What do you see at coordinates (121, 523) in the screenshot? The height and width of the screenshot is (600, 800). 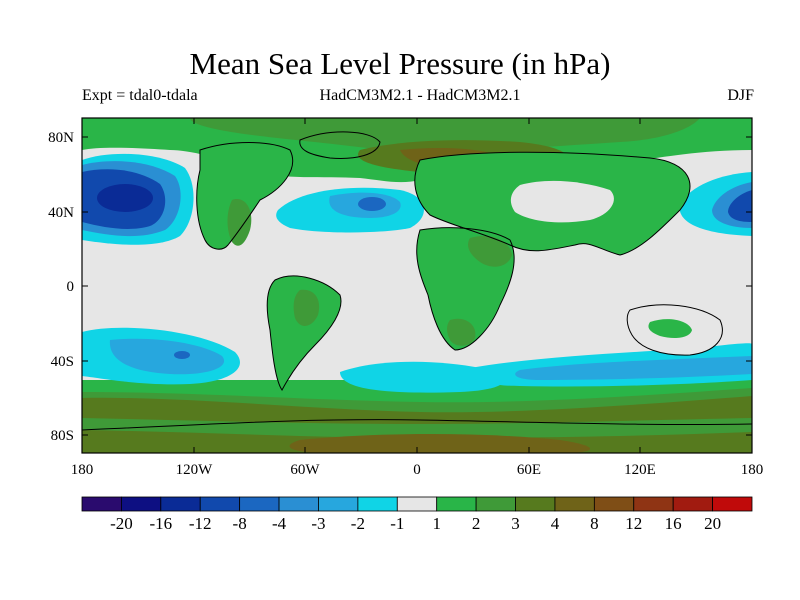 I see `colorbar-label: -20` at bounding box center [121, 523].